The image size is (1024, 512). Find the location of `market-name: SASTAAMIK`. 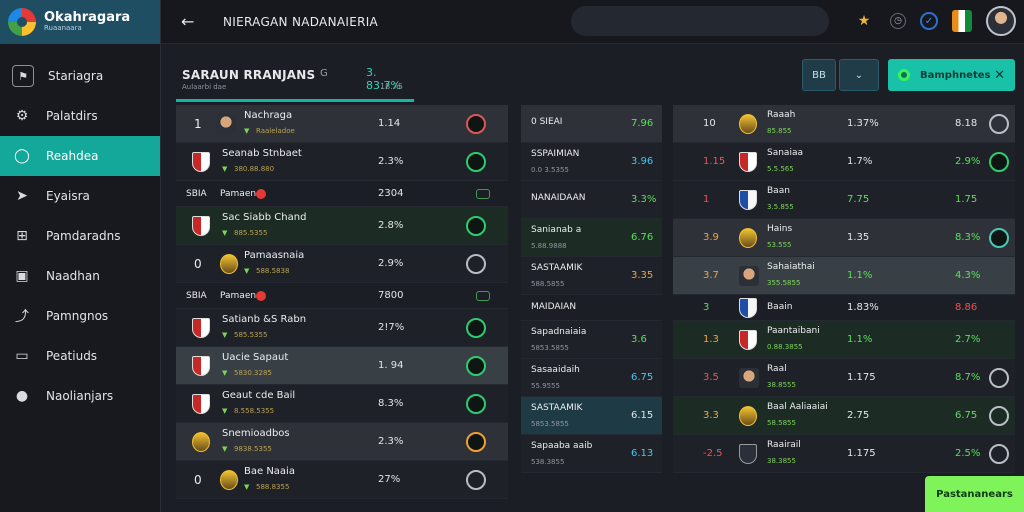

market-name: SASTAAMIK is located at coordinates (557, 408).